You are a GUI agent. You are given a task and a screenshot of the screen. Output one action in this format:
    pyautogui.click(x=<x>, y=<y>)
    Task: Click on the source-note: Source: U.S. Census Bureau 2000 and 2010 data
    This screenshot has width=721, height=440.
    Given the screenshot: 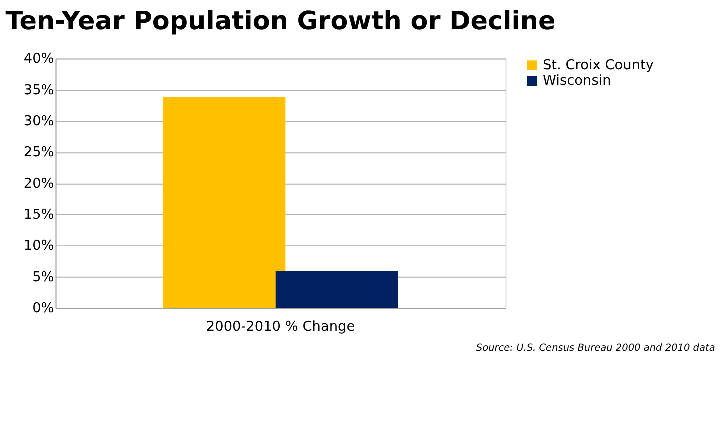 What is the action you would take?
    pyautogui.click(x=596, y=348)
    